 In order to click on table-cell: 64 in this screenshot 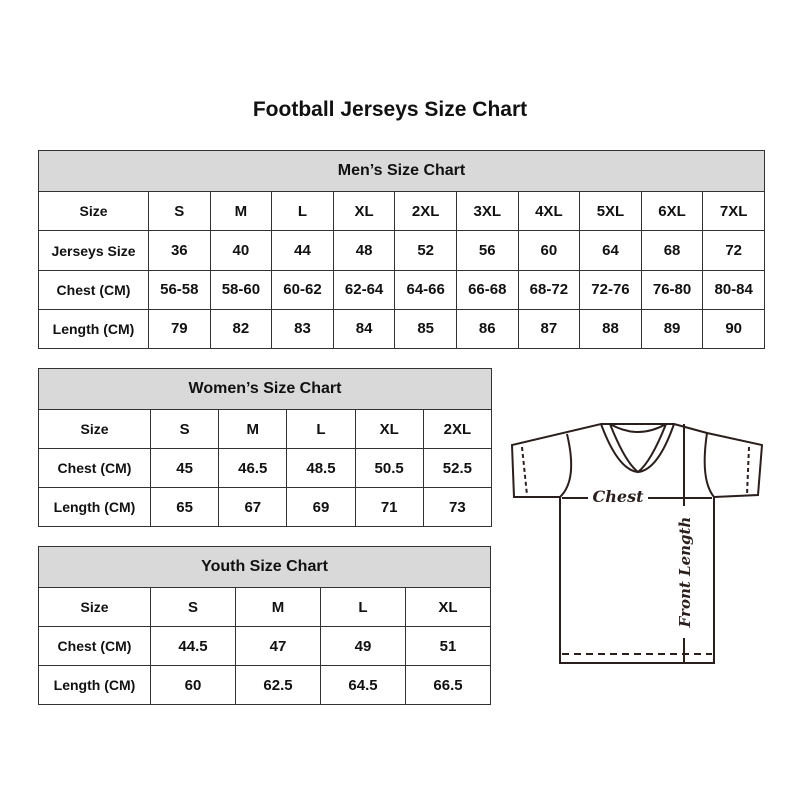, I will do `click(610, 250)`.